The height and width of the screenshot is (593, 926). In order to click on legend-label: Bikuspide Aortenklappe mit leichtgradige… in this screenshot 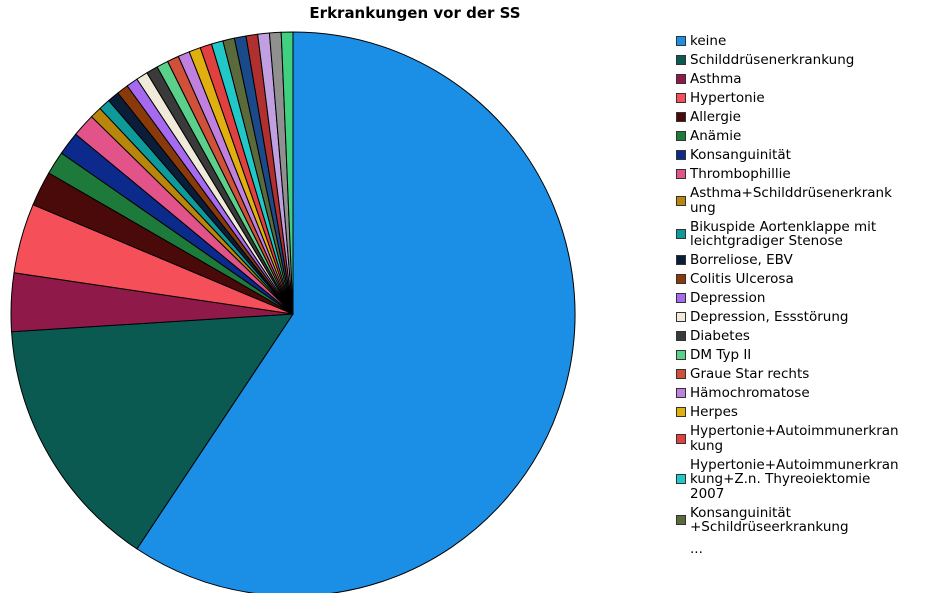, I will do `click(783, 233)`.